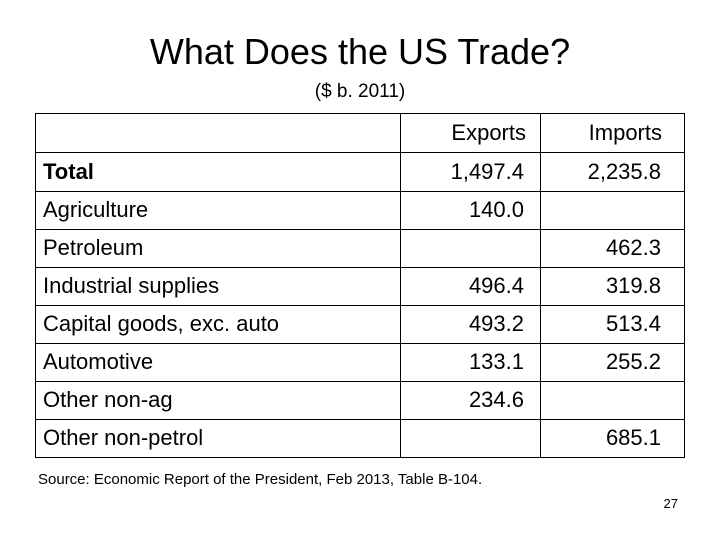  I want to click on cell-imports-petroleum: 462.3, so click(633, 247).